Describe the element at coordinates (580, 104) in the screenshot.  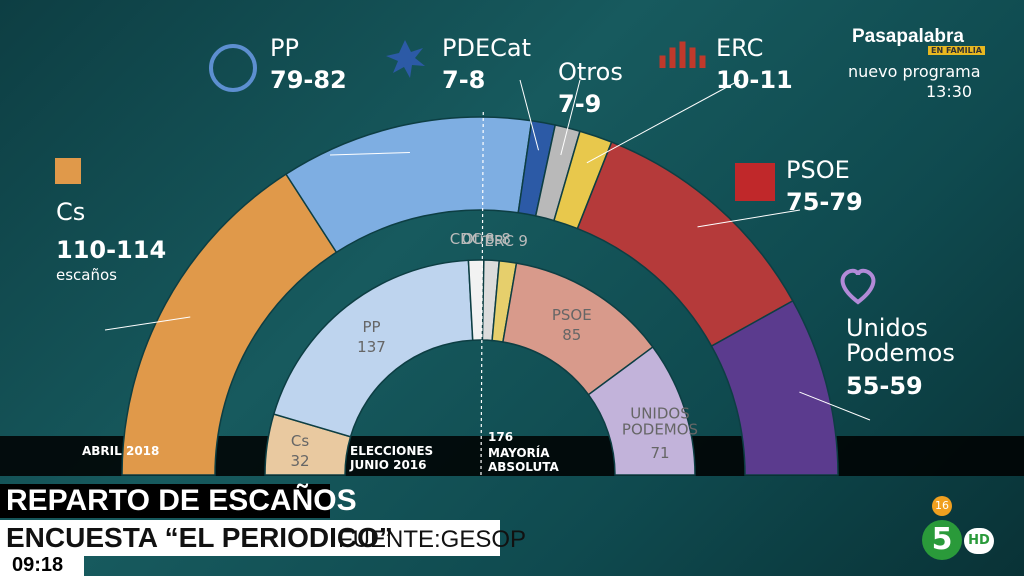
I see `party-seats: 7-9` at that location.